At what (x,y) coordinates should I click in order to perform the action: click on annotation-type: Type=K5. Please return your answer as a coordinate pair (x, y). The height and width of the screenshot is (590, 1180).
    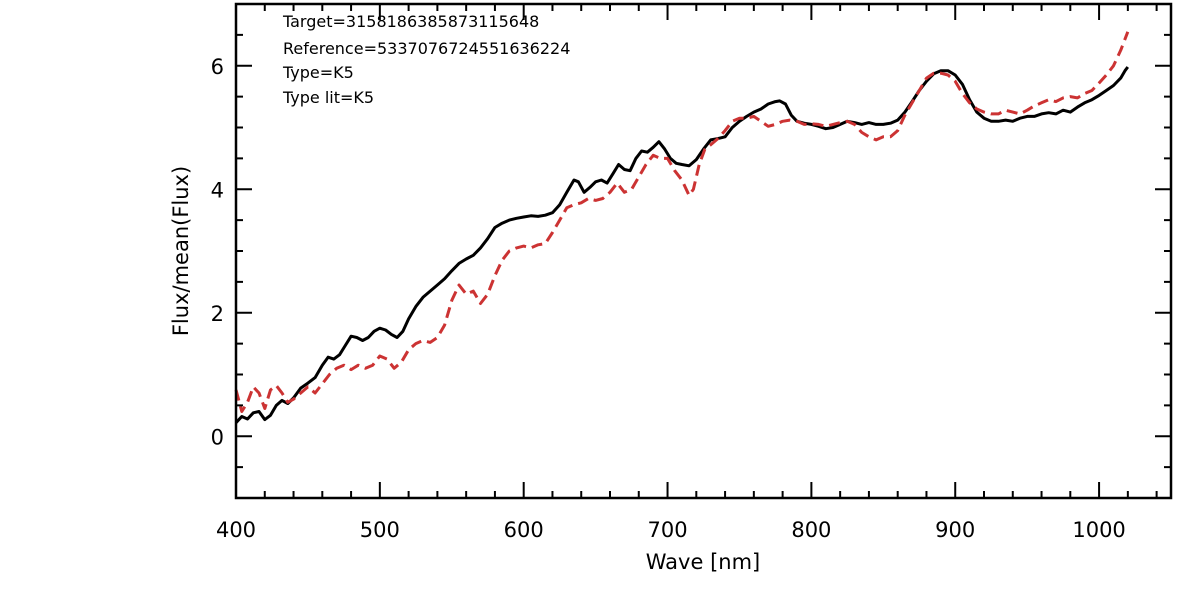
    Looking at the image, I should click on (318, 72).